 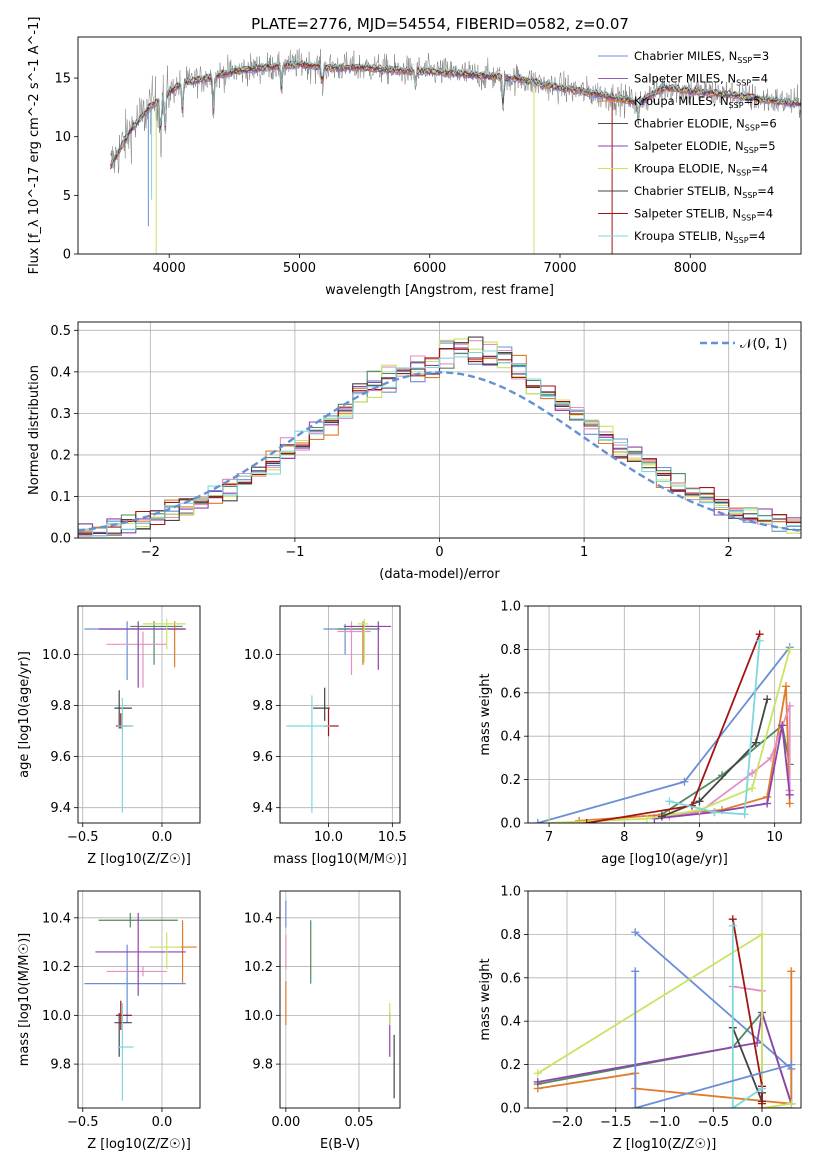 What do you see at coordinates (701, 57) in the screenshot?
I see `legend-entry: Chabrier MILES, NSSP=3` at bounding box center [701, 57].